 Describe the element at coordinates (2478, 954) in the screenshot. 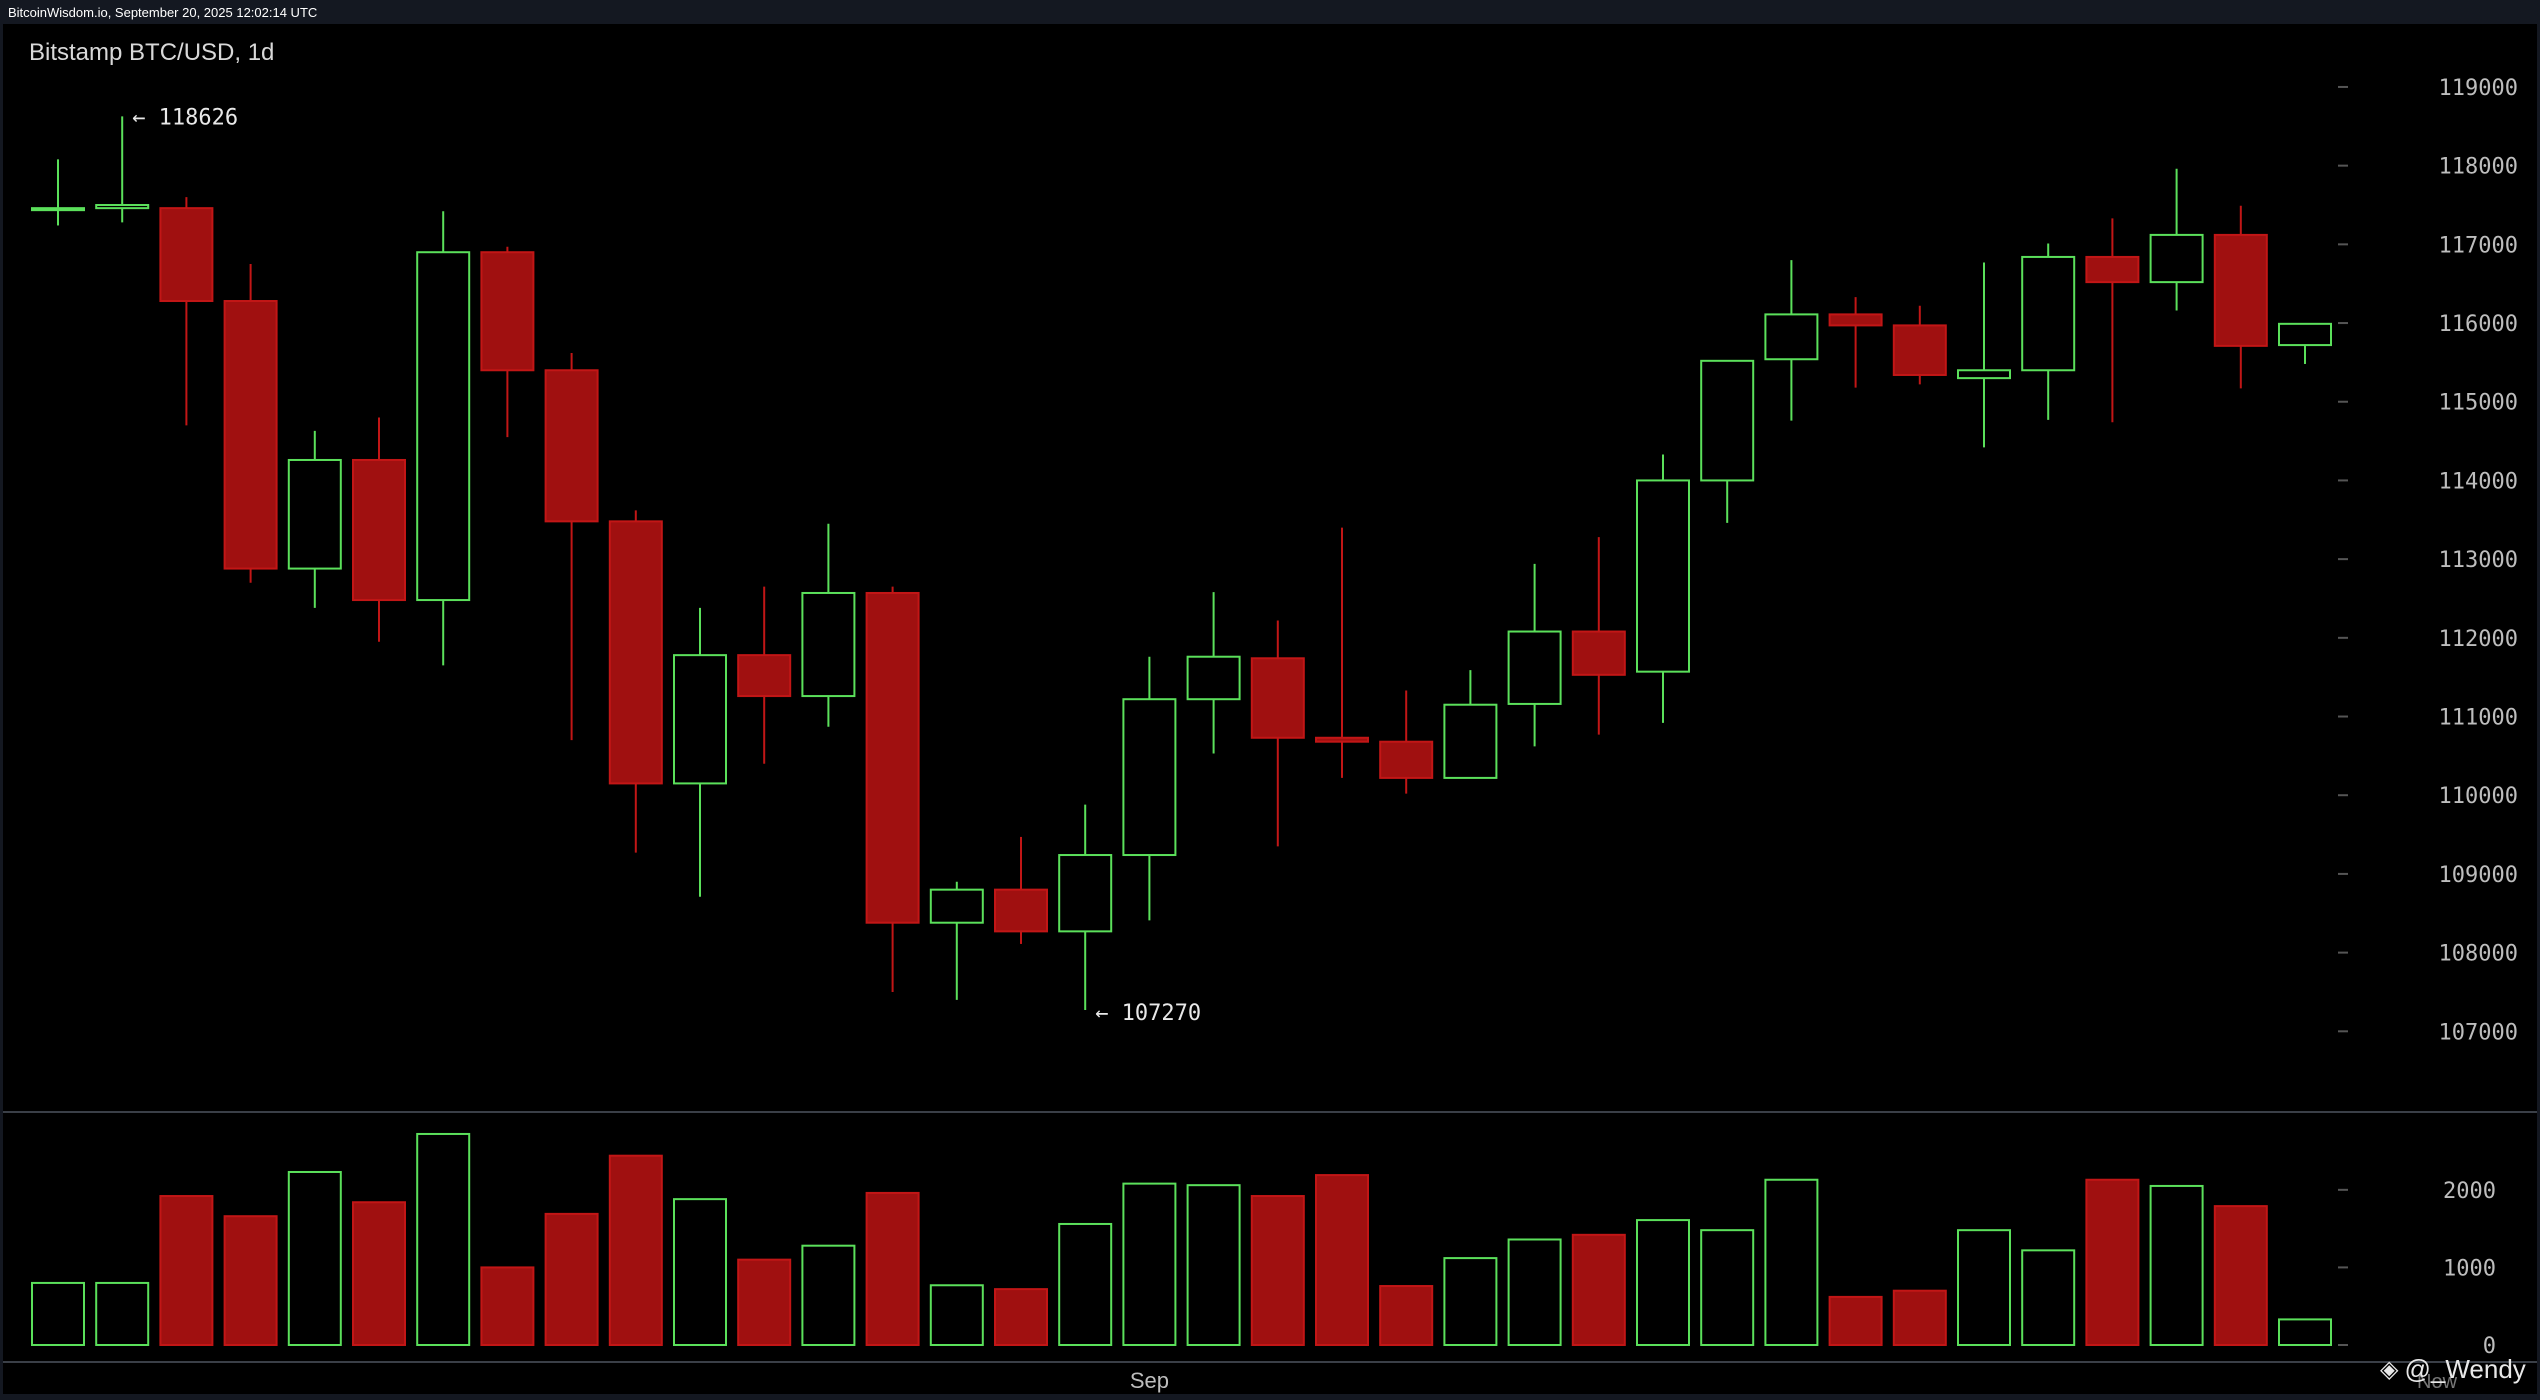

I see `price-tick-label: 108000` at that location.